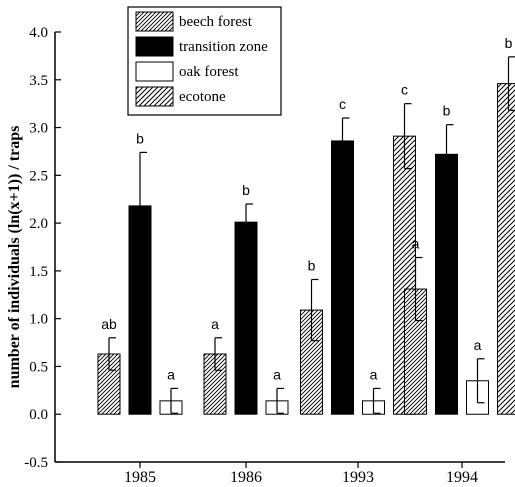  I want to click on y-tick-label: 3.0, so click(38, 129).